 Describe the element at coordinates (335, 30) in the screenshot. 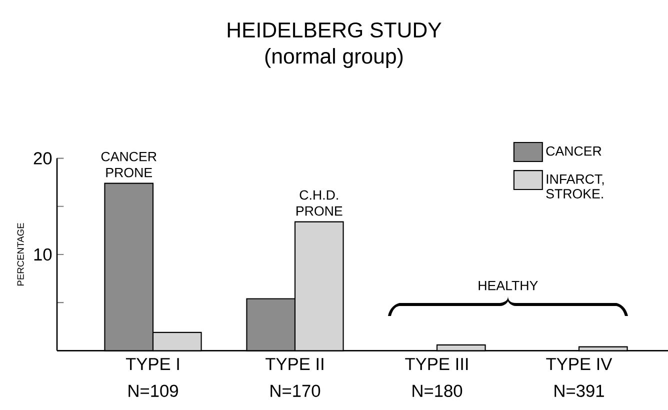

I see `chart-title: HEIDELBERG STUDY` at that location.